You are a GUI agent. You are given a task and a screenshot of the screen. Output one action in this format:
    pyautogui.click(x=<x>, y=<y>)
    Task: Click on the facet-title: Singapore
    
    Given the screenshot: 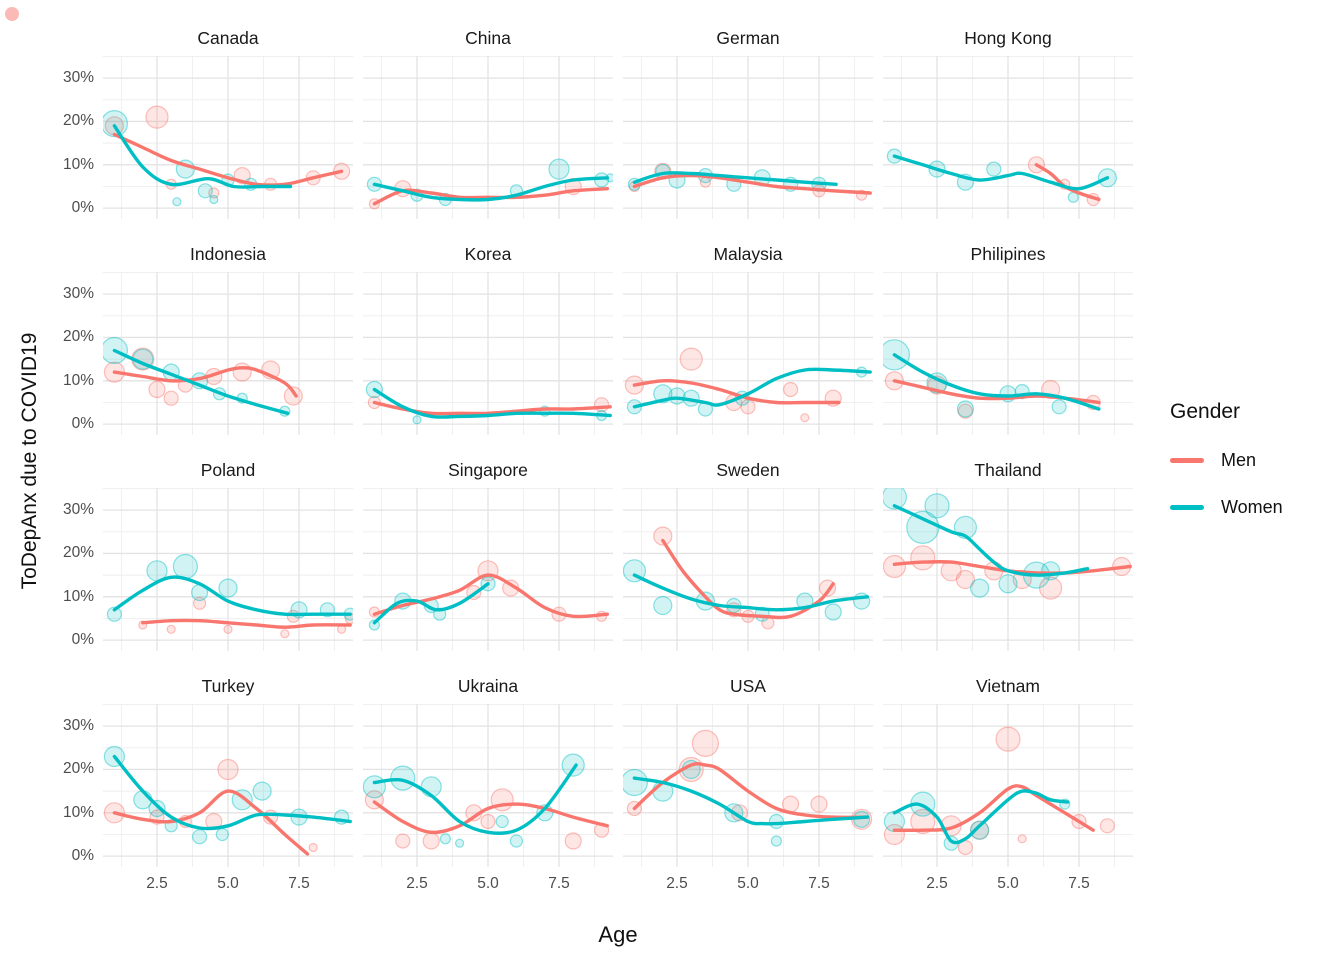 What is the action you would take?
    pyautogui.click(x=488, y=470)
    